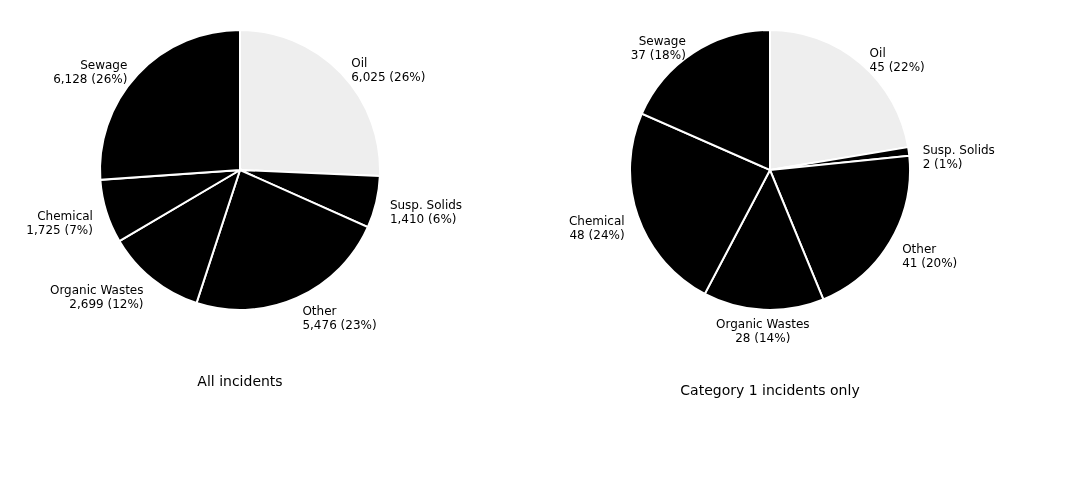  I want to click on data-label: 6,128 (26%), so click(90, 79).